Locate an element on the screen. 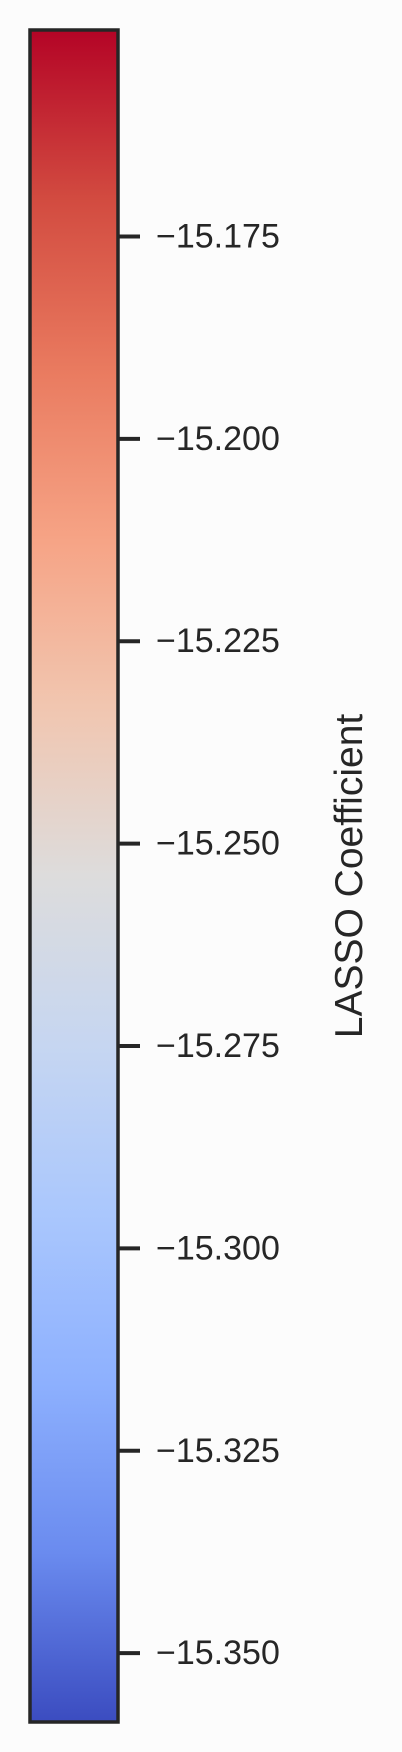 The image size is (402, 1752). colorbar-label: LASSO Coefficient is located at coordinates (349, 876).